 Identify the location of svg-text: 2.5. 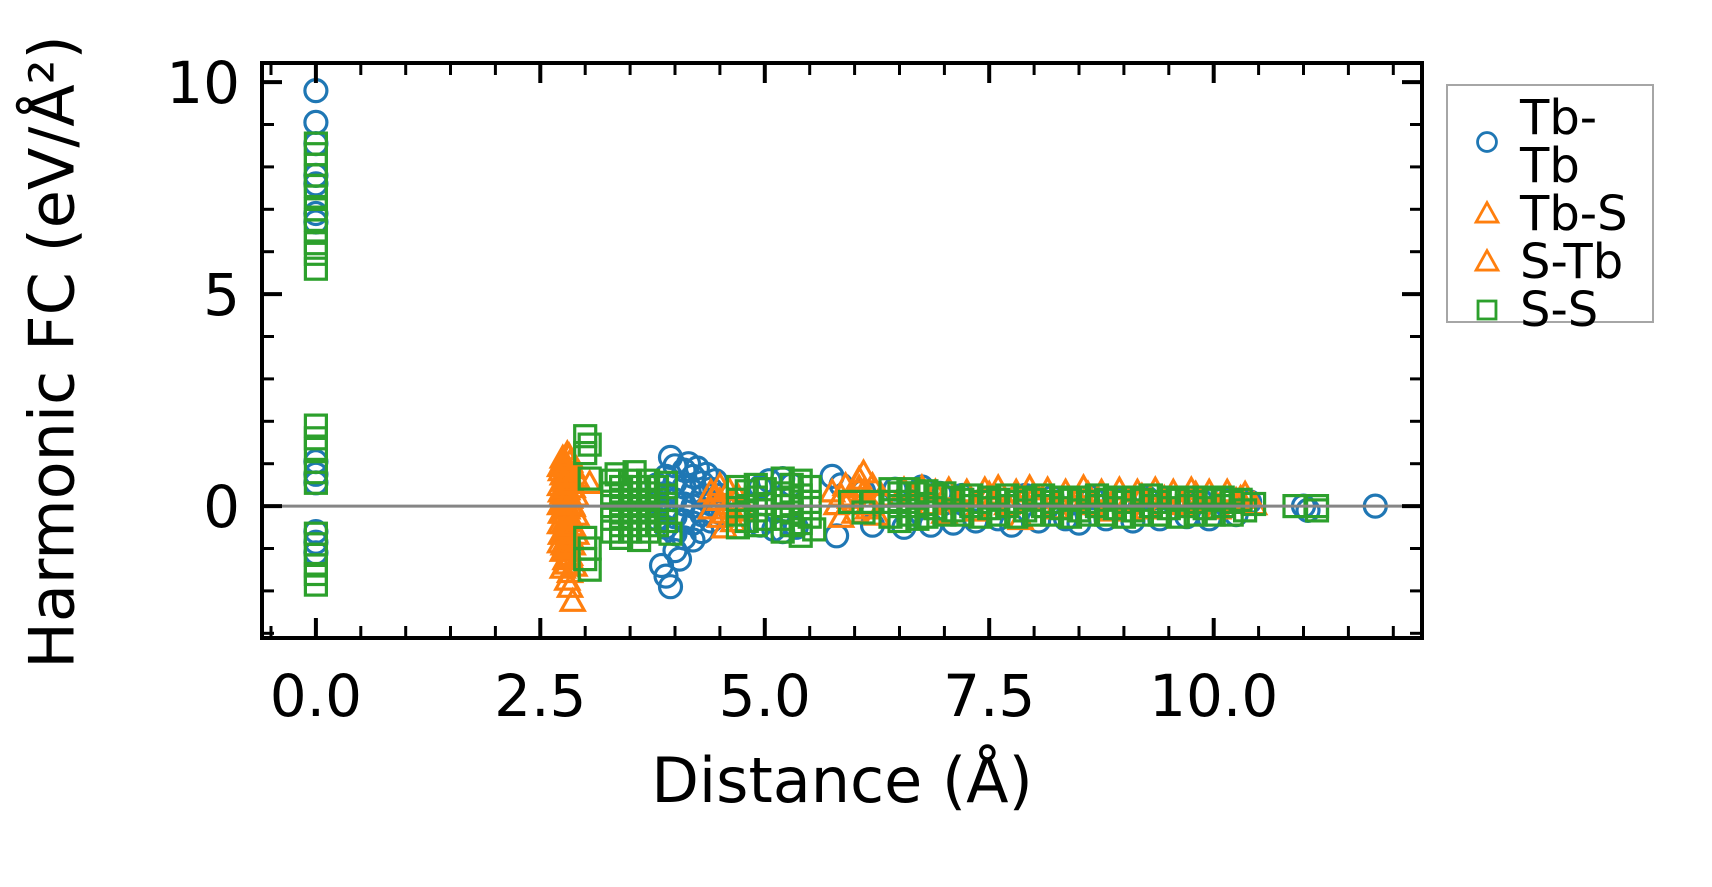
(540, 696).